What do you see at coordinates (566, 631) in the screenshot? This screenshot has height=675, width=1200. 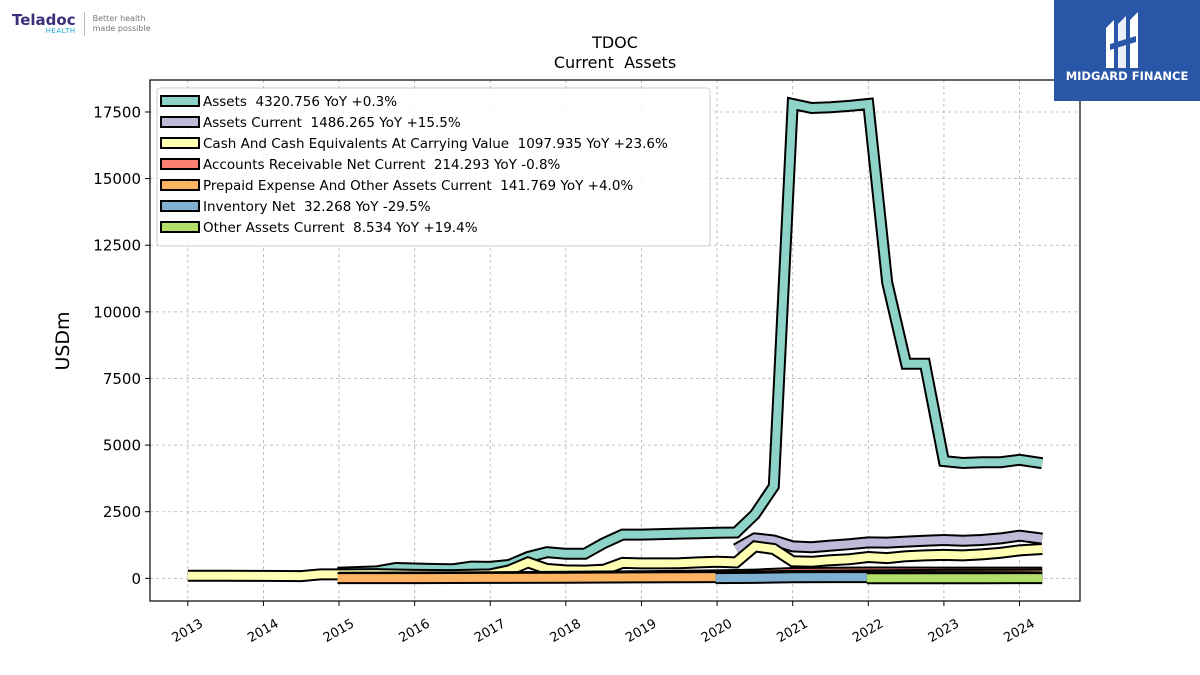 I see `x-tick-label: 2018` at bounding box center [566, 631].